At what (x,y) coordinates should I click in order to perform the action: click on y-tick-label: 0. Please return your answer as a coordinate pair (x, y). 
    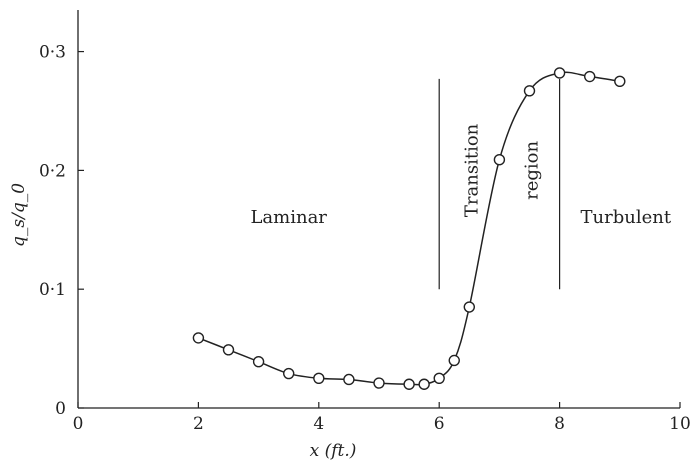
    Looking at the image, I should click on (60, 409).